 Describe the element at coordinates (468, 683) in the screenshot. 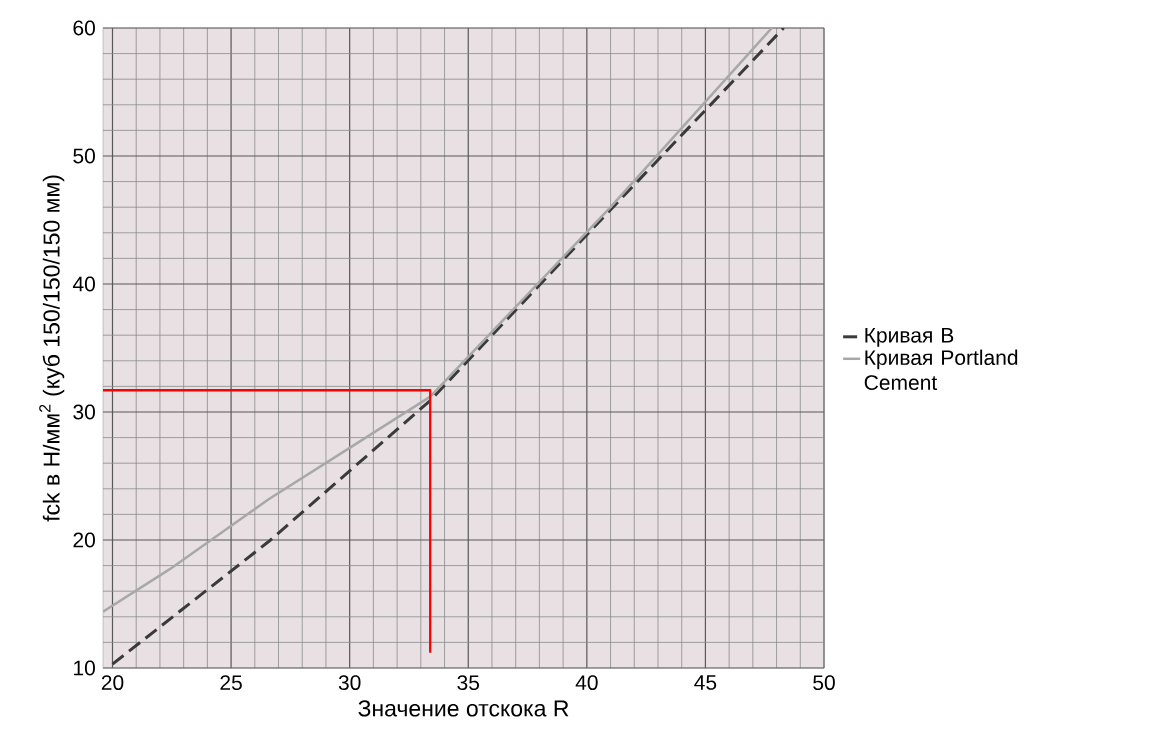

I see `x-tick-label: 35` at that location.